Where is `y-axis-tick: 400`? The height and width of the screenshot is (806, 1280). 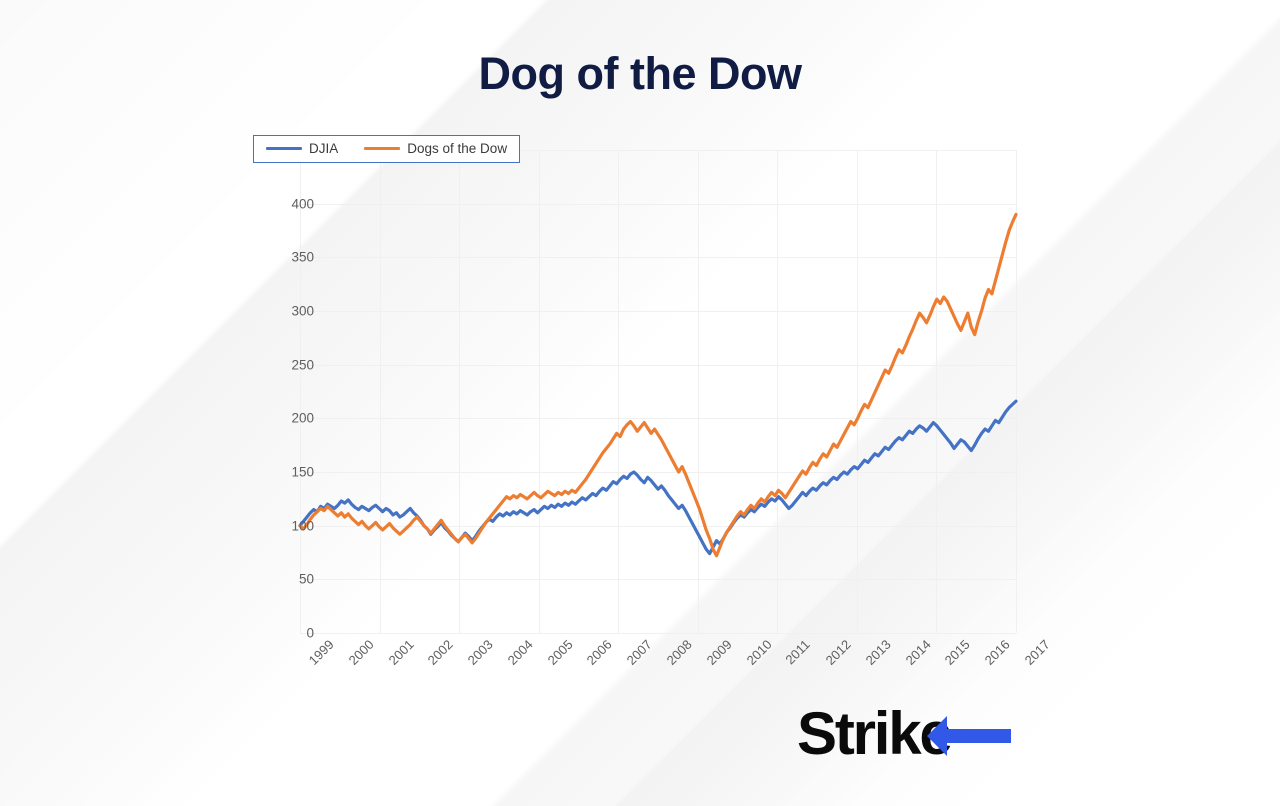 y-axis-tick: 400 is located at coordinates (302, 204).